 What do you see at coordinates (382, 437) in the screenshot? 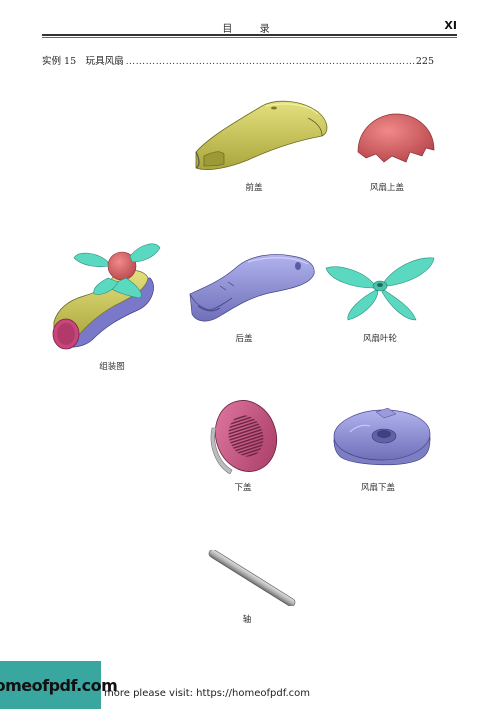
I see `fan-bottom-cover-image` at bounding box center [382, 437].